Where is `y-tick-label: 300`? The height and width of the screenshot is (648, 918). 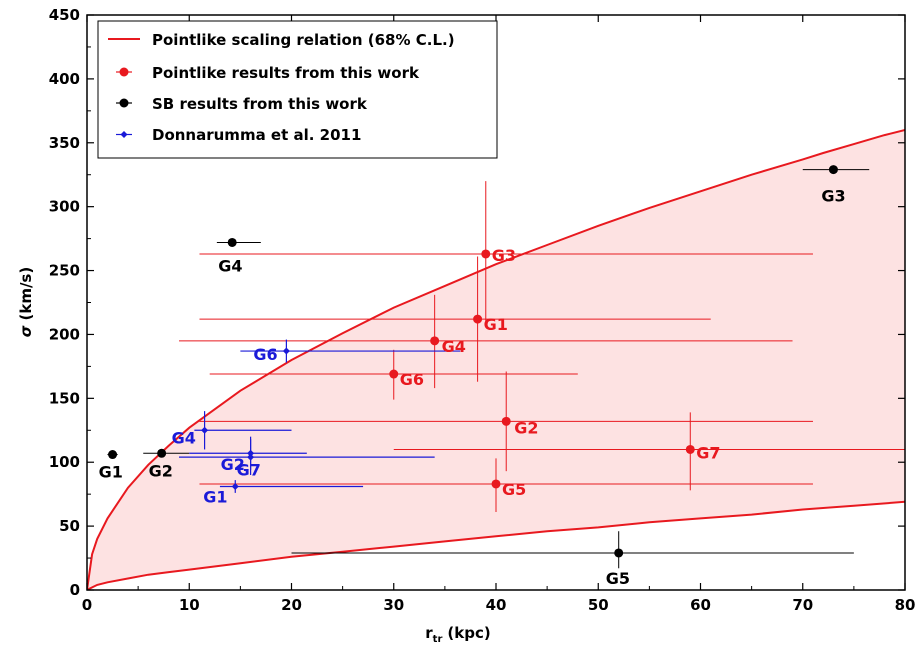 y-tick-label: 300 is located at coordinates (64, 207).